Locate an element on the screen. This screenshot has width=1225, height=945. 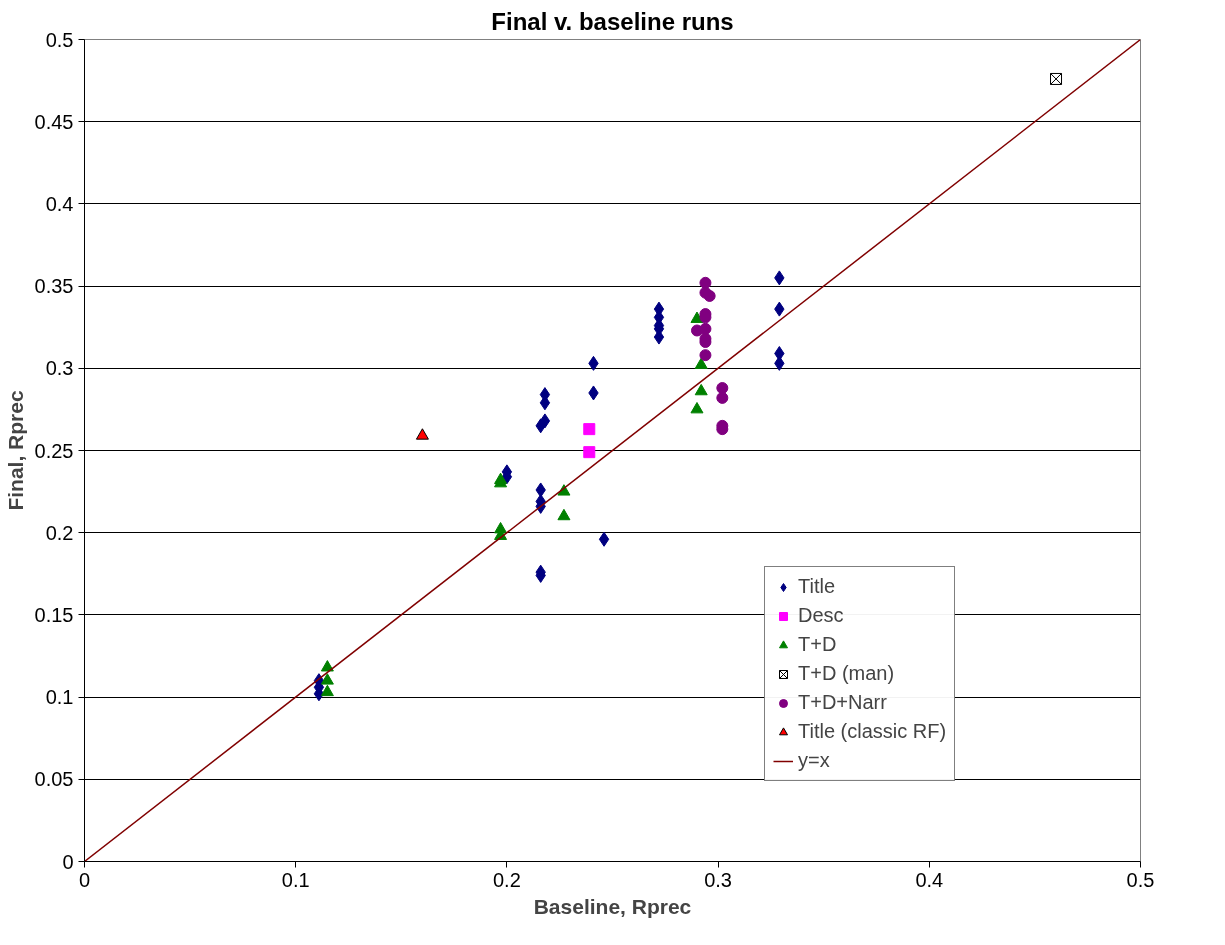
legend-label: Desc is located at coordinates (821, 615).